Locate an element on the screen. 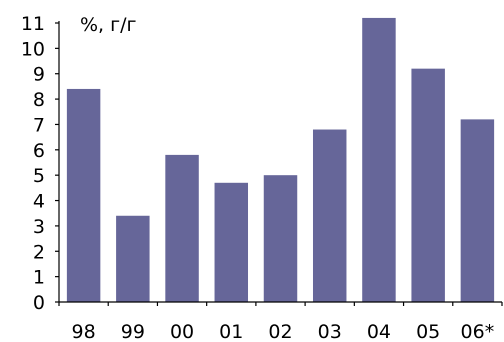 The width and height of the screenshot is (504, 342). y-tick-label: 0 is located at coordinates (39, 303).